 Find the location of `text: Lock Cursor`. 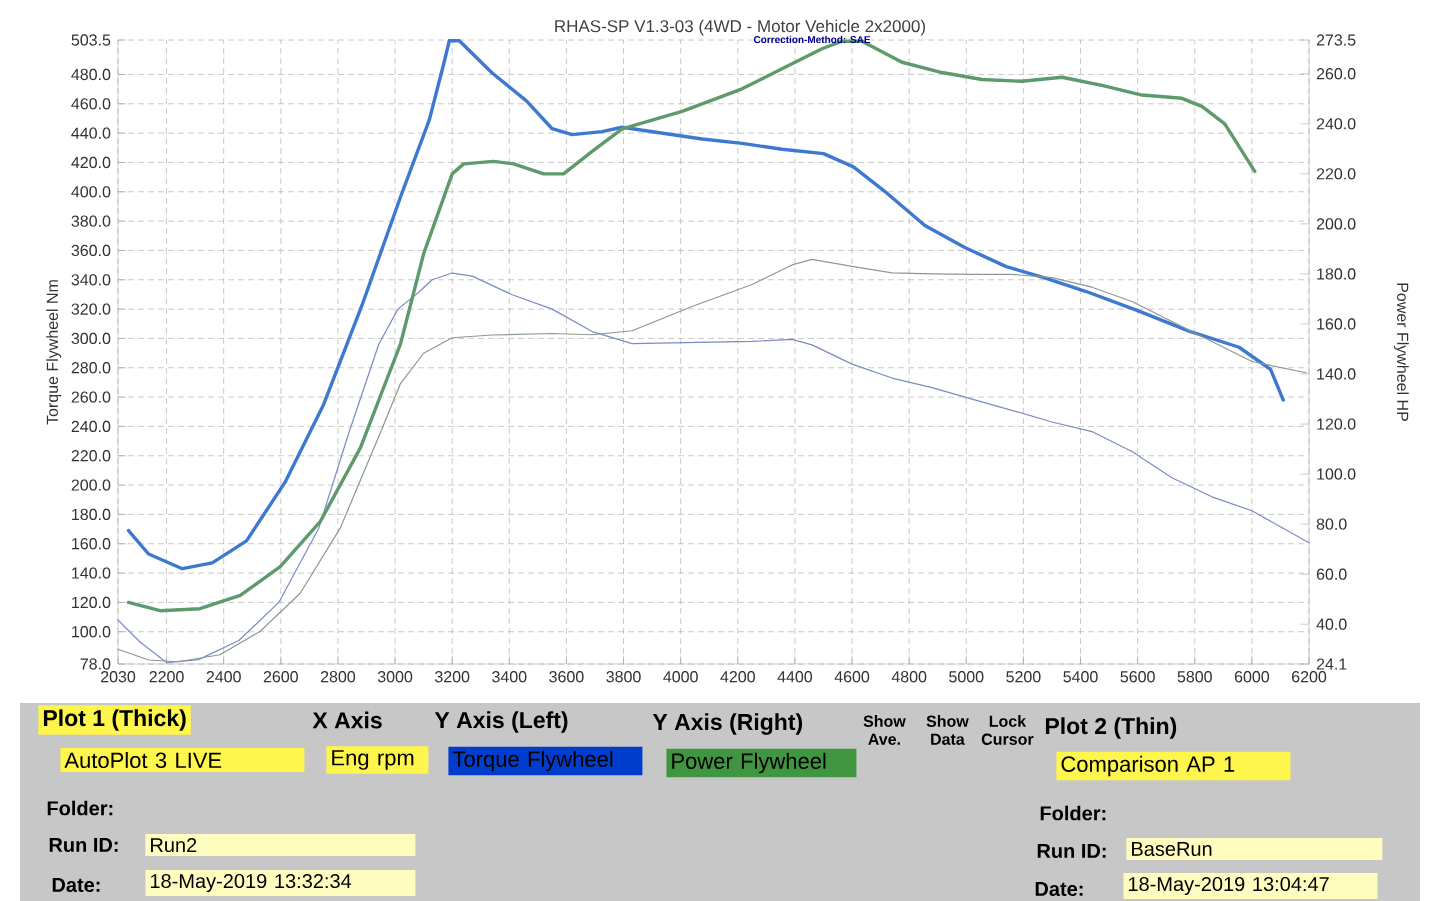

text: Lock Cursor is located at coordinates (1007, 730).